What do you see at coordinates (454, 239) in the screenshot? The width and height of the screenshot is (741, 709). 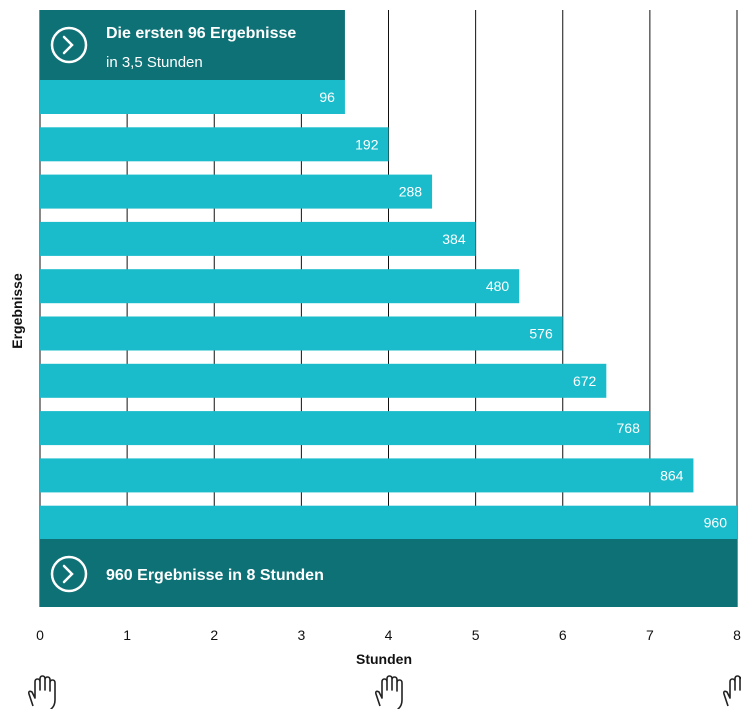 I see `bar-value-label: 384` at bounding box center [454, 239].